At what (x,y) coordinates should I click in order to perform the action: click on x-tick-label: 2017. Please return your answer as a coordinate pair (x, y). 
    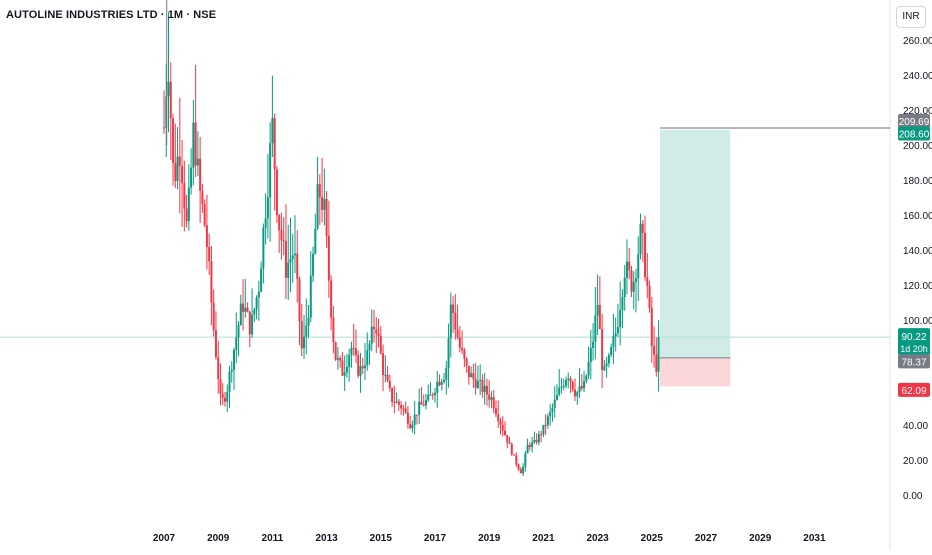
    Looking at the image, I should click on (435, 538).